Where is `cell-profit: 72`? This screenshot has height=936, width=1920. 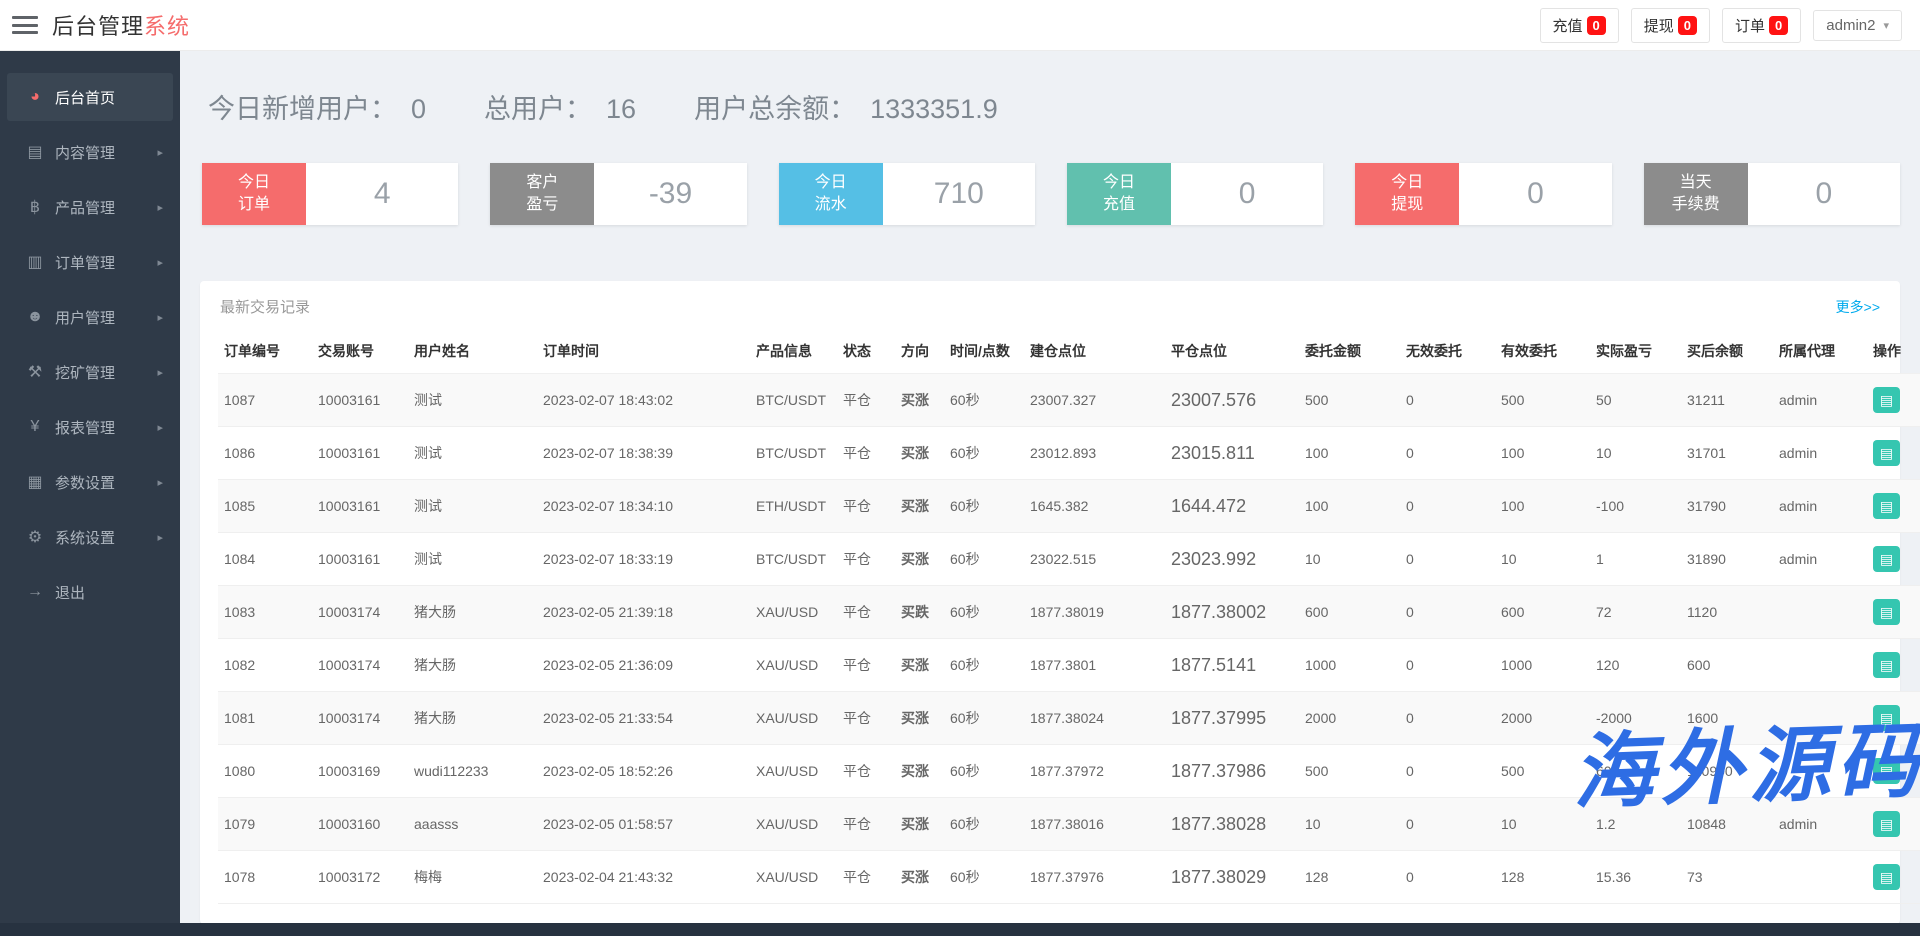 cell-profit: 72 is located at coordinates (1635, 612).